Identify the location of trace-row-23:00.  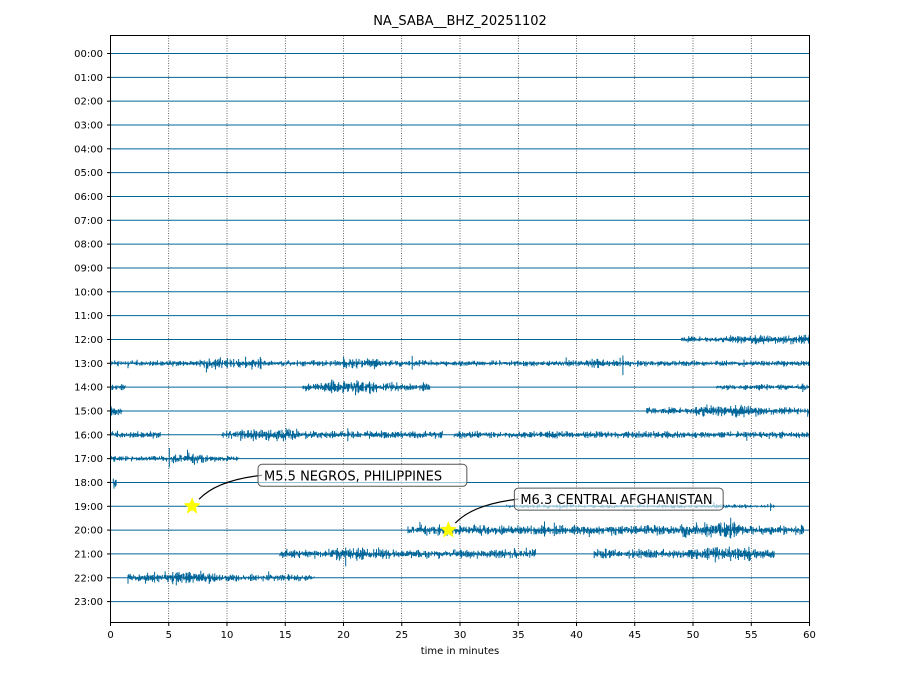
(460, 602).